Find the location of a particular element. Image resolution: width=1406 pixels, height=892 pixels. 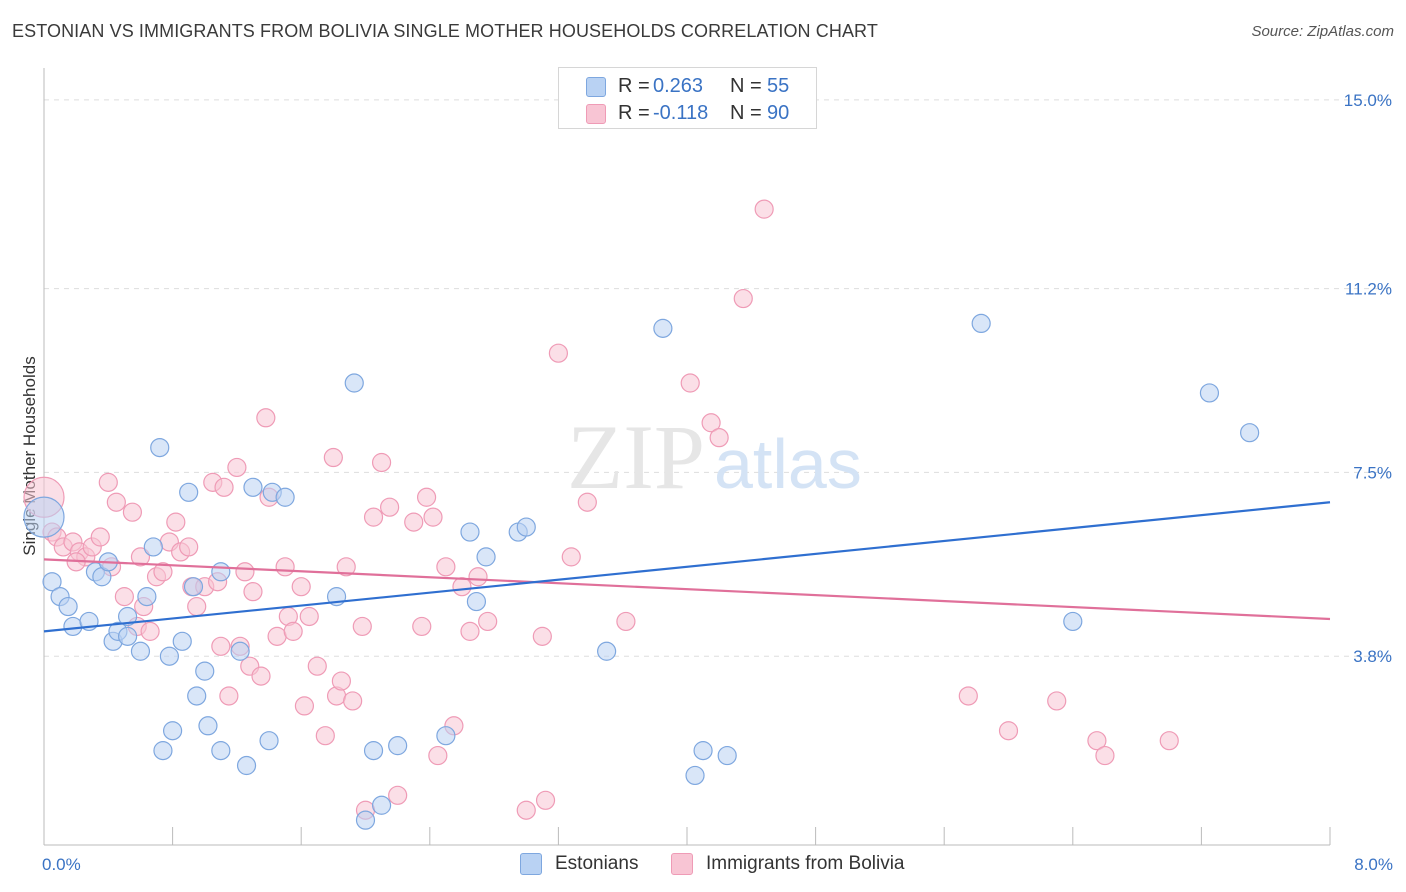

n-label: N = is located at coordinates (746, 86).